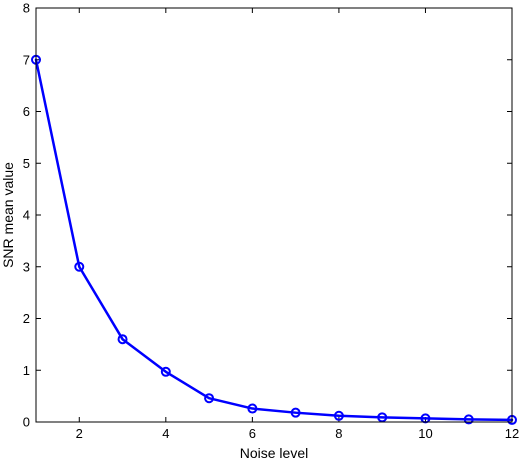 Image resolution: width=519 pixels, height=462 pixels. I want to click on y-tick-label: 8, so click(26, 8).